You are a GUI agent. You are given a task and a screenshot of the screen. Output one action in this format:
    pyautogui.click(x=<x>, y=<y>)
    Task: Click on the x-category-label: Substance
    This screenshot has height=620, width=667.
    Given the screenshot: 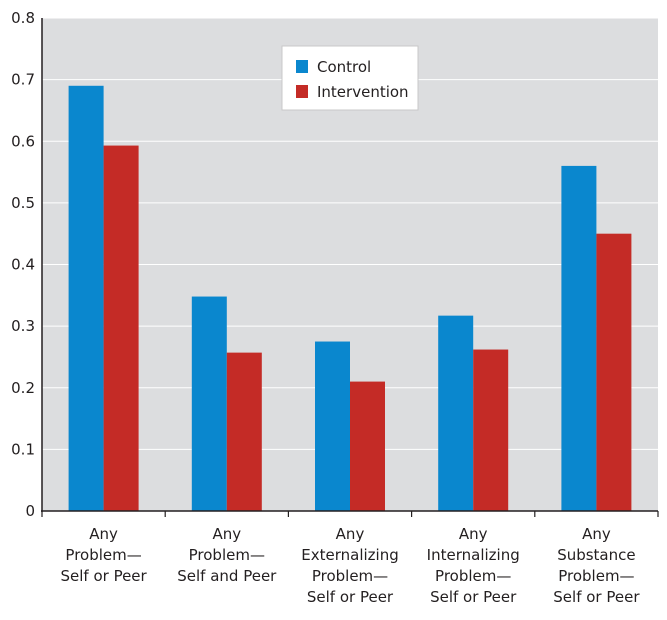 What is the action you would take?
    pyautogui.click(x=596, y=555)
    